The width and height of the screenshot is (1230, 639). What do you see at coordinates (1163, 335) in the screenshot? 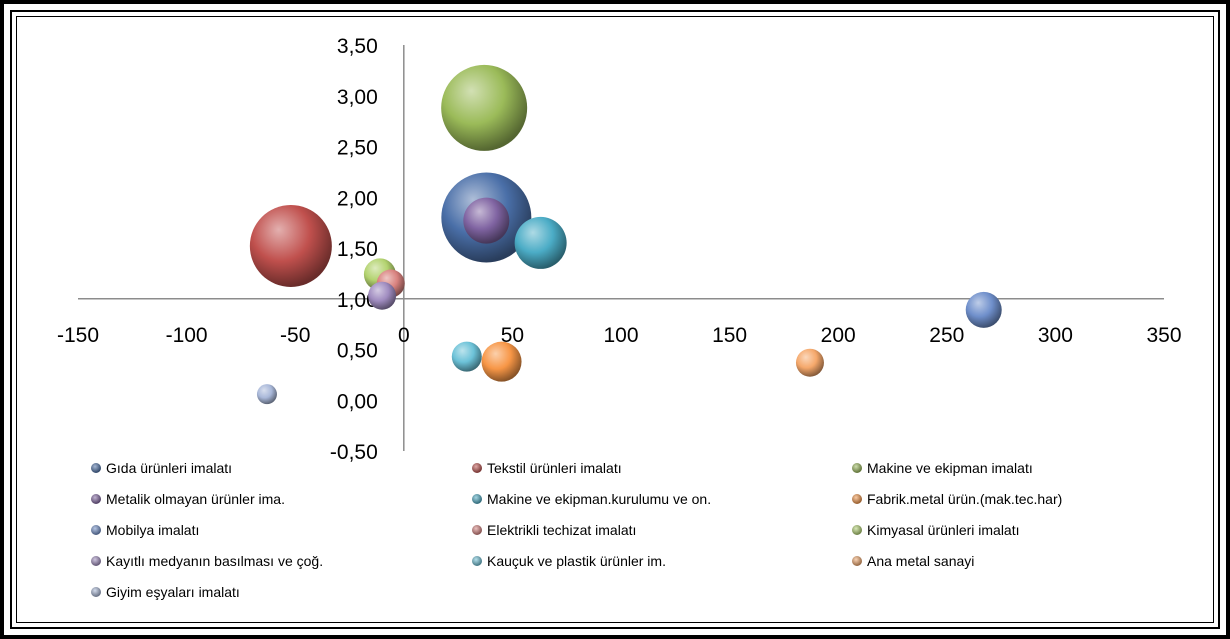
I see `x-tick-label: 350` at bounding box center [1163, 335].